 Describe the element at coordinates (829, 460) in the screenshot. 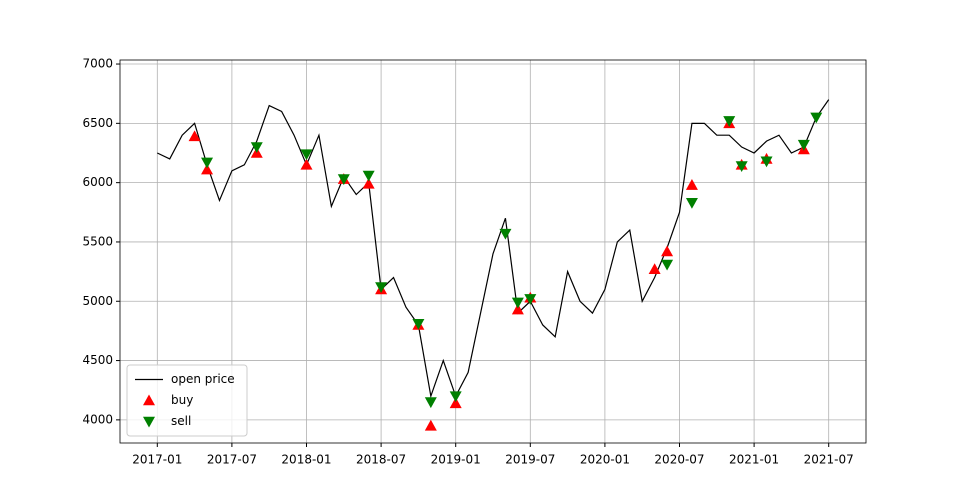

I see `x-tick-label: 2021-07` at that location.